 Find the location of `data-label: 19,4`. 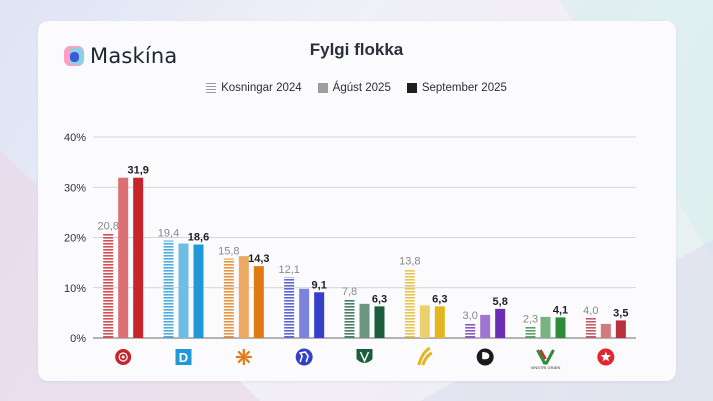

data-label: 19,4 is located at coordinates (168, 234).